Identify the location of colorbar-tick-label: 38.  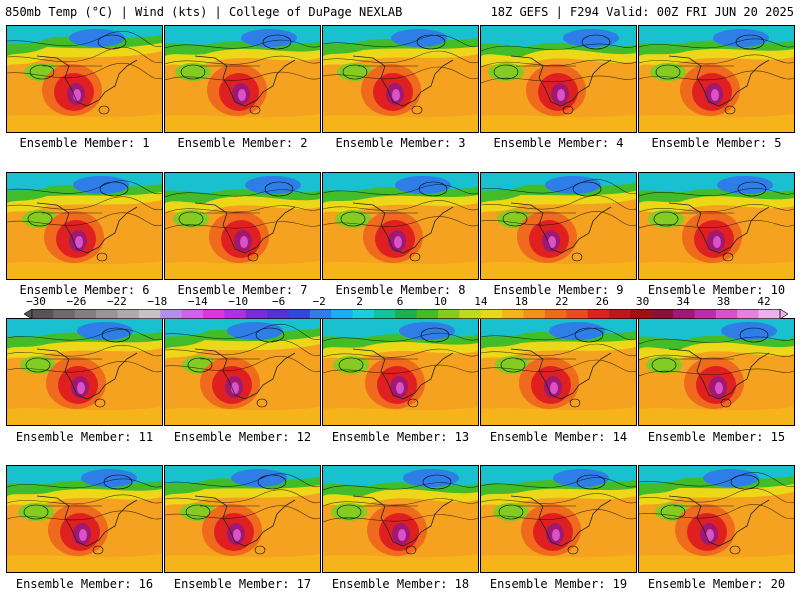
(723, 301).